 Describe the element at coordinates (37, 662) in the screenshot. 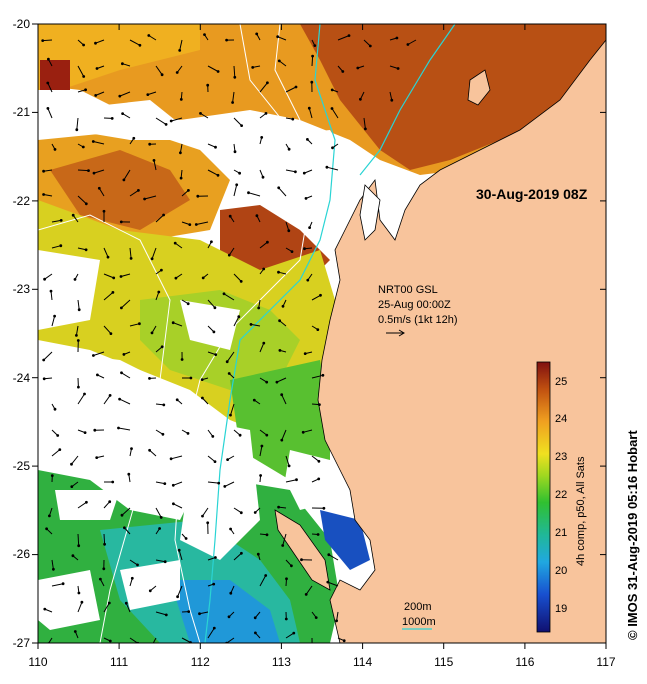

I see `x-tick-label: 110` at that location.